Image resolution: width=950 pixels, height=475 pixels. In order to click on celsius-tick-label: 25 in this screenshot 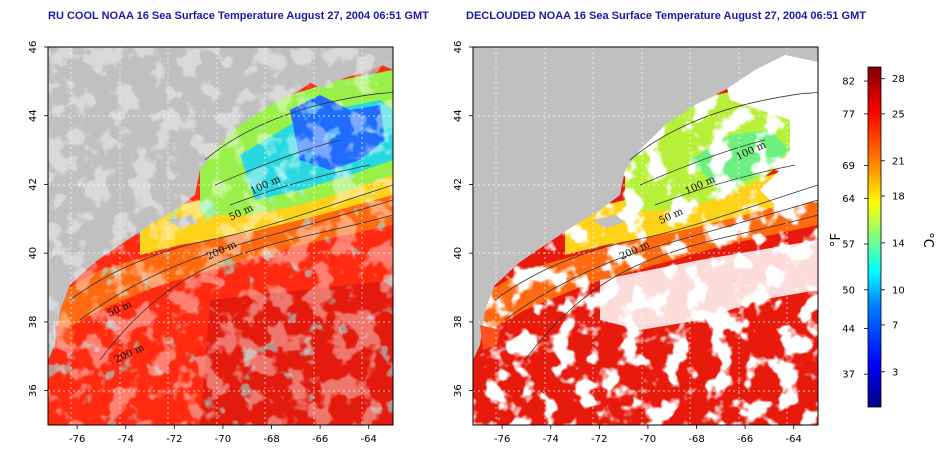, I will do `click(898, 114)`.